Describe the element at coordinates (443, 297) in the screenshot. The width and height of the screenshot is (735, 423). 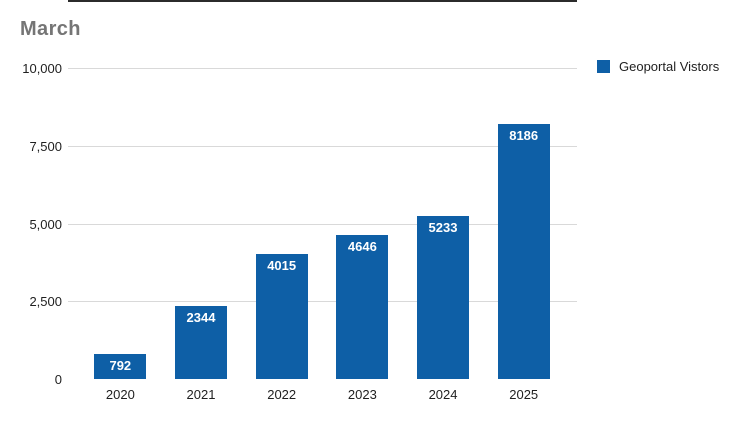
I see `bar: 5233` at that location.